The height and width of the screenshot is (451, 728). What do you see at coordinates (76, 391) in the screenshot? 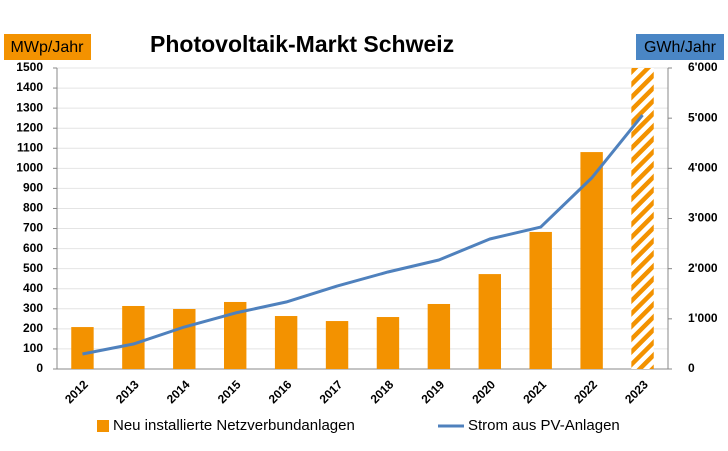
I see `x-tick-label: 2012` at bounding box center [76, 391].